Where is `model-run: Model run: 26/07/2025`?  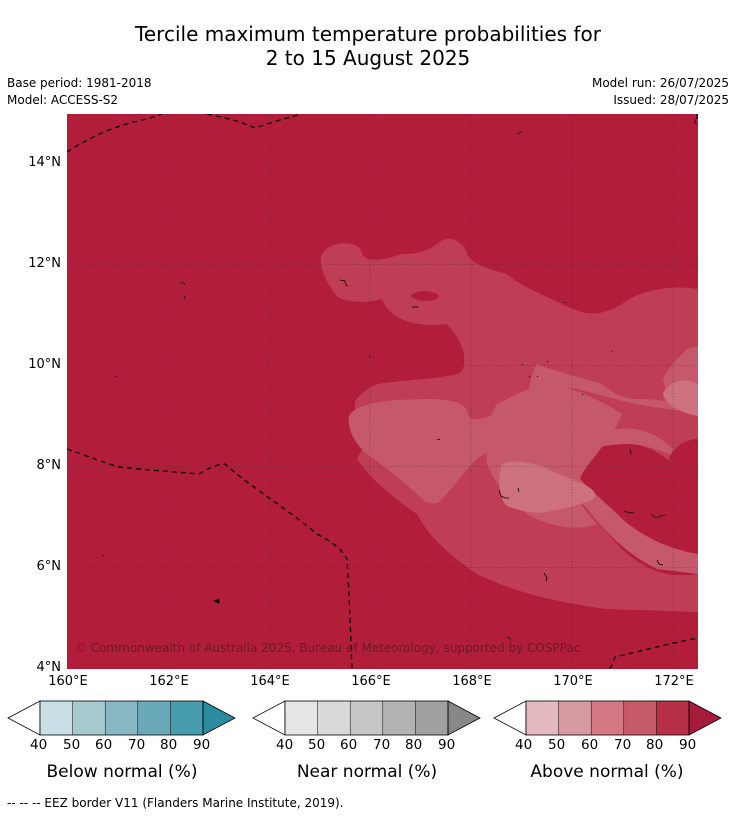
model-run: Model run: 26/07/2025 is located at coordinates (660, 83).